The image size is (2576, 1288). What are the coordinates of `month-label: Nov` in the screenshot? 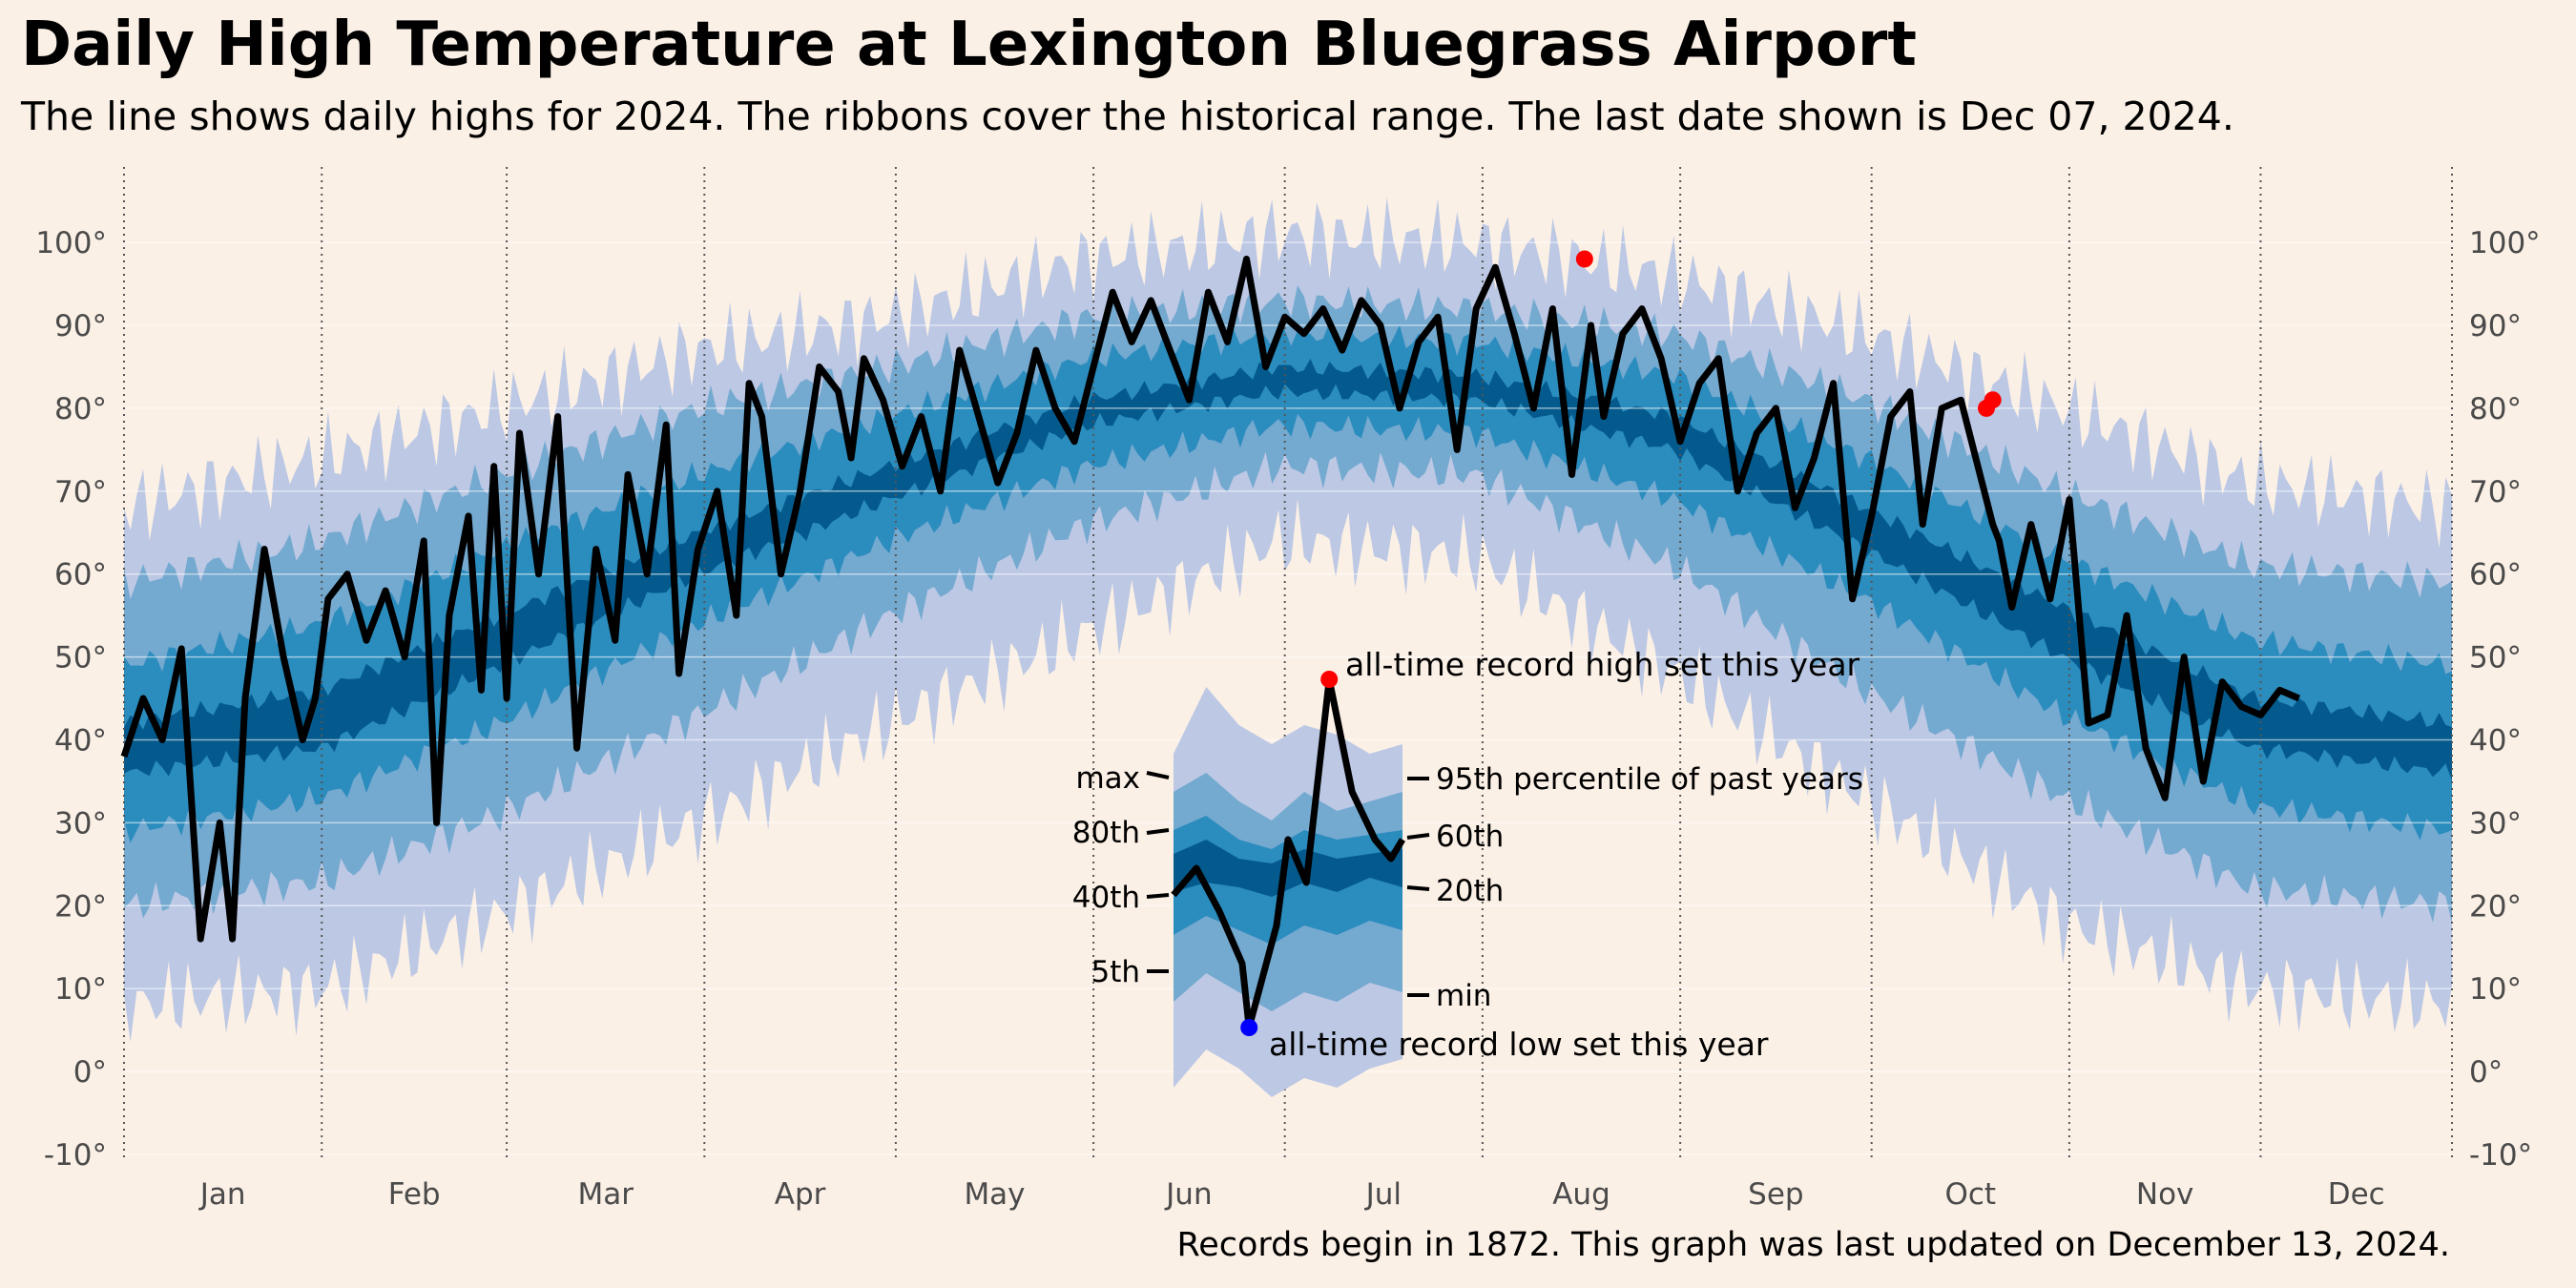 It's located at (2165, 1194).